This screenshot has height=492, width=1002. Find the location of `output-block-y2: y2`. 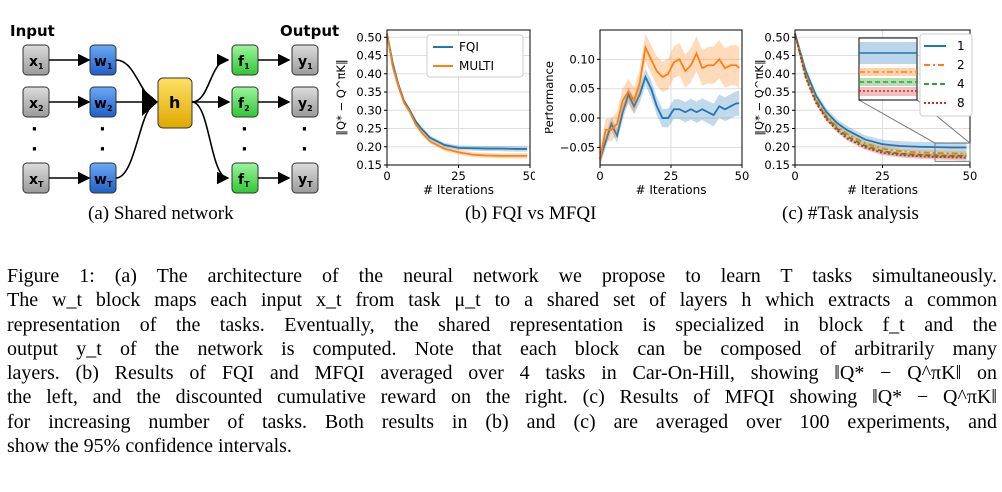

output-block-y2: y2 is located at coordinates (305, 102).